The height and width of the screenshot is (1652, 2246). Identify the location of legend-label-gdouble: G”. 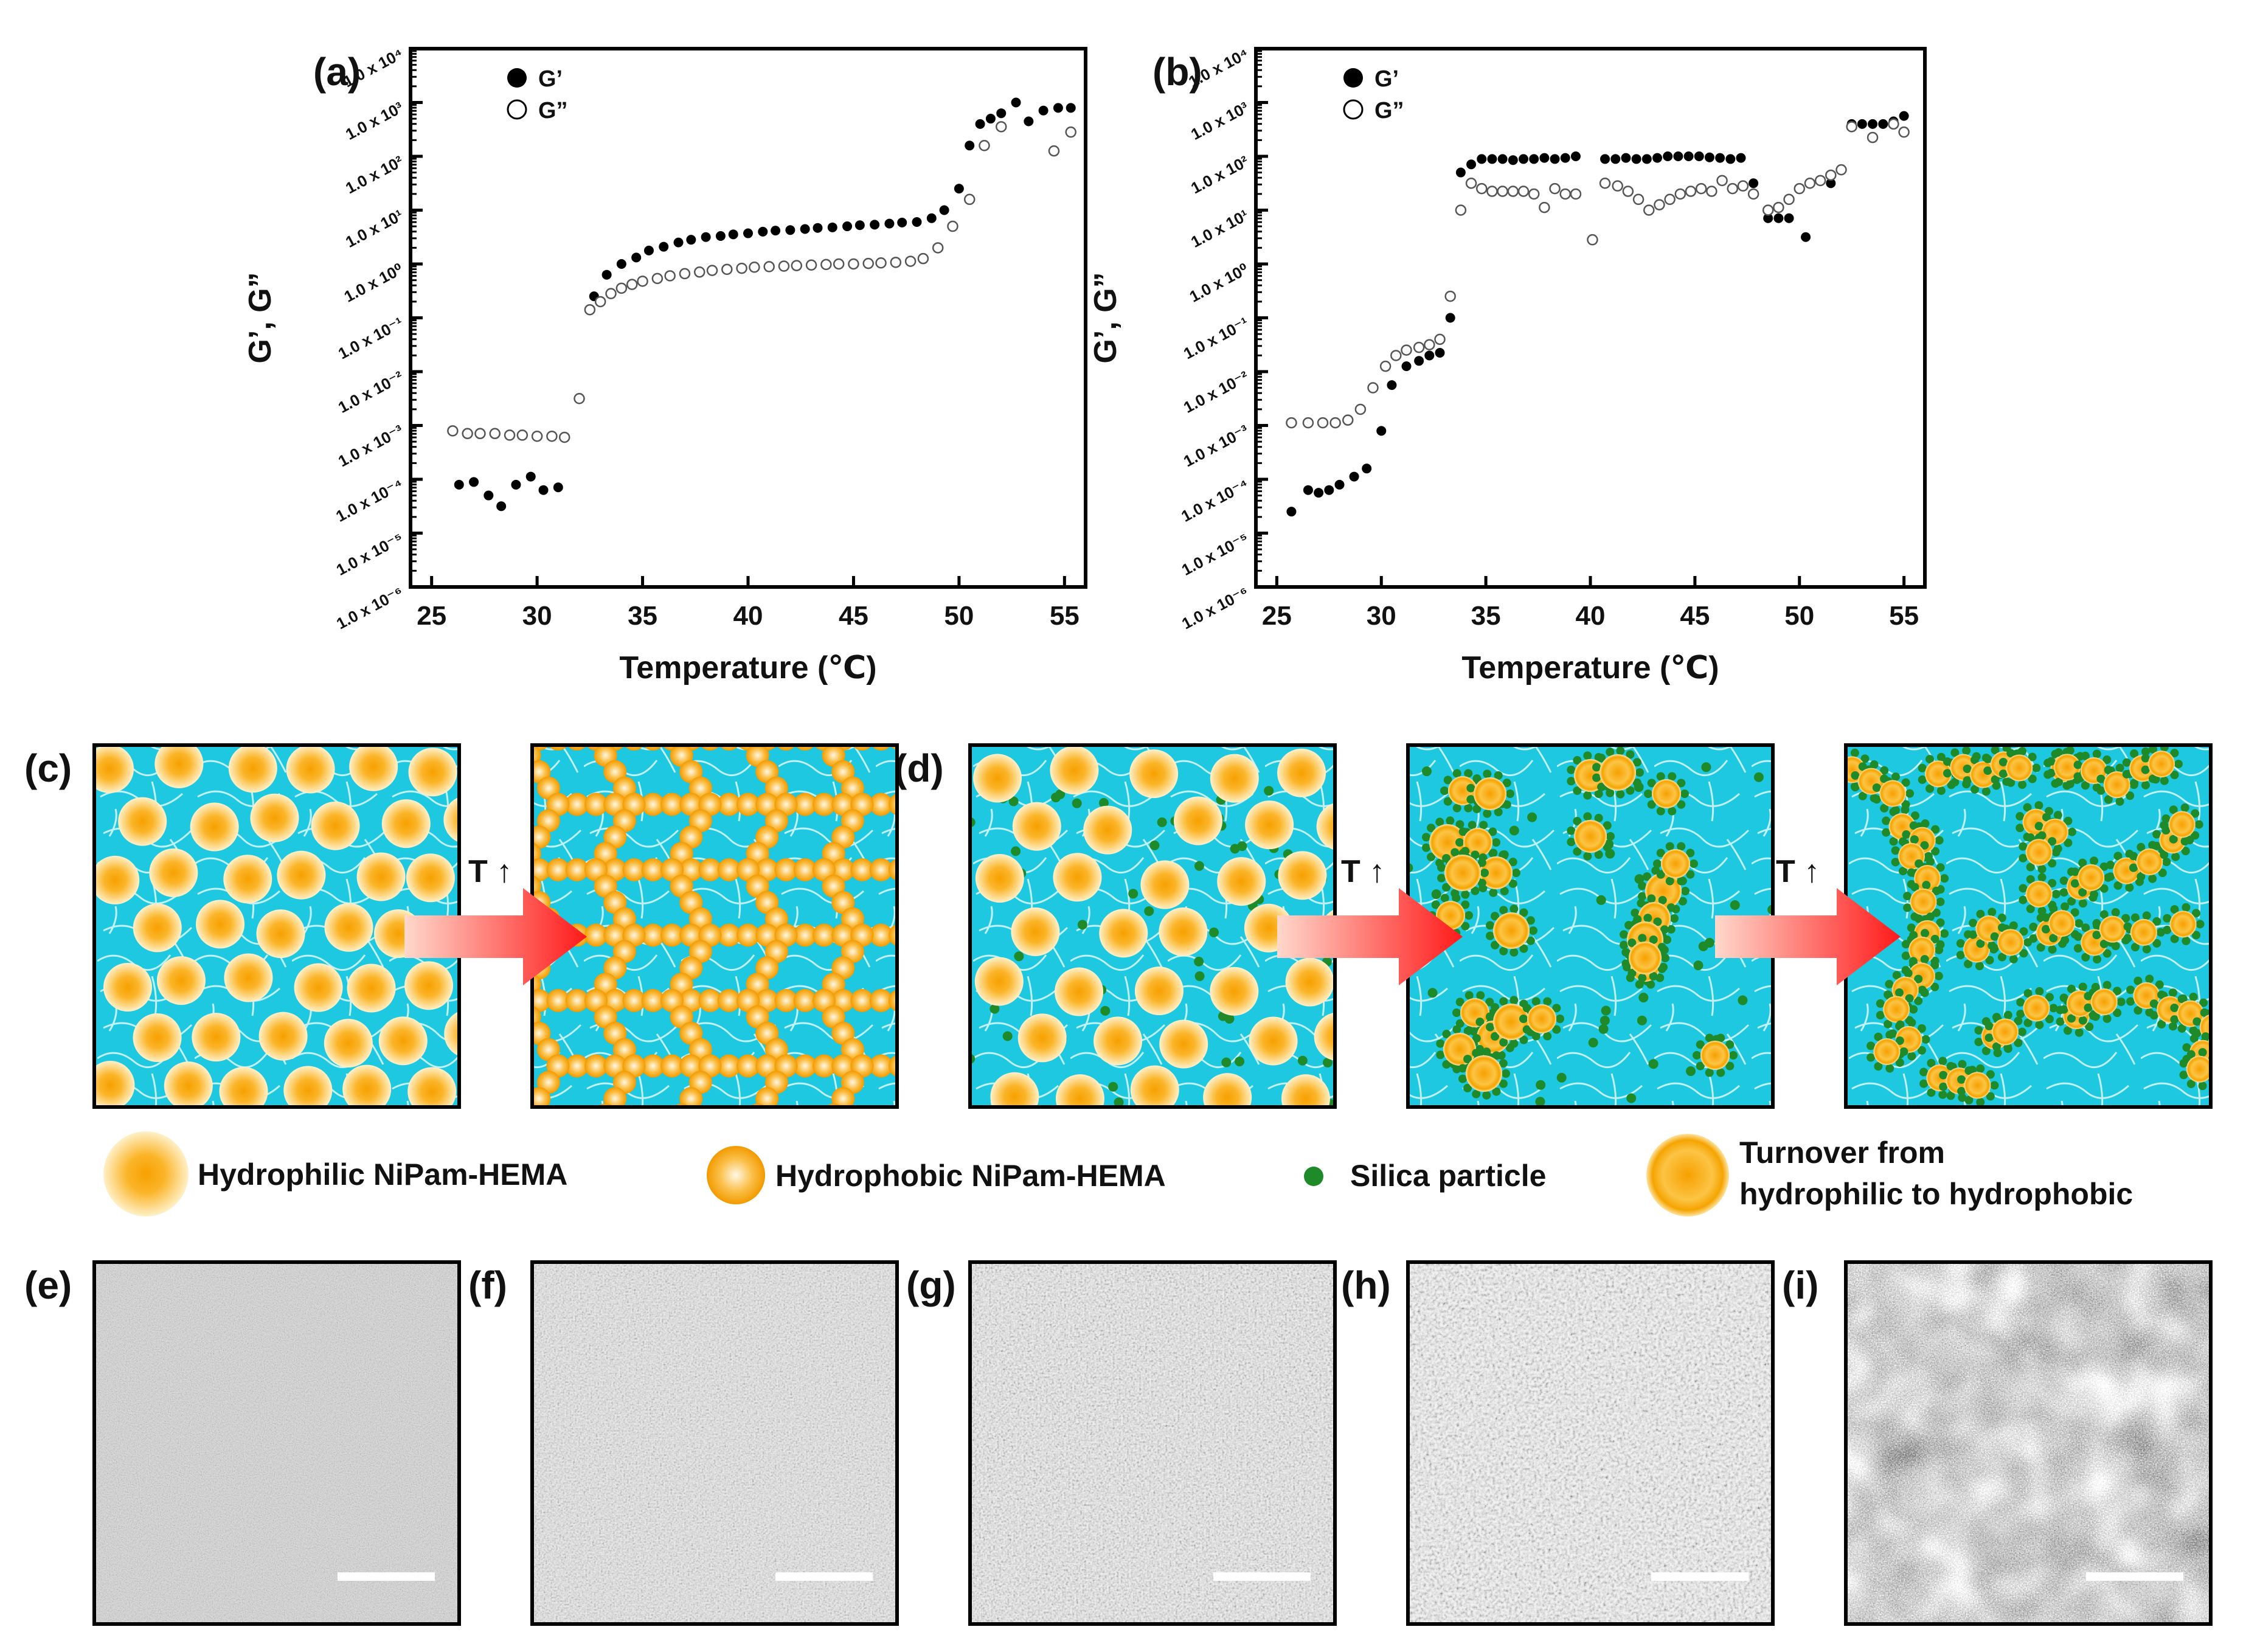
(553, 110).